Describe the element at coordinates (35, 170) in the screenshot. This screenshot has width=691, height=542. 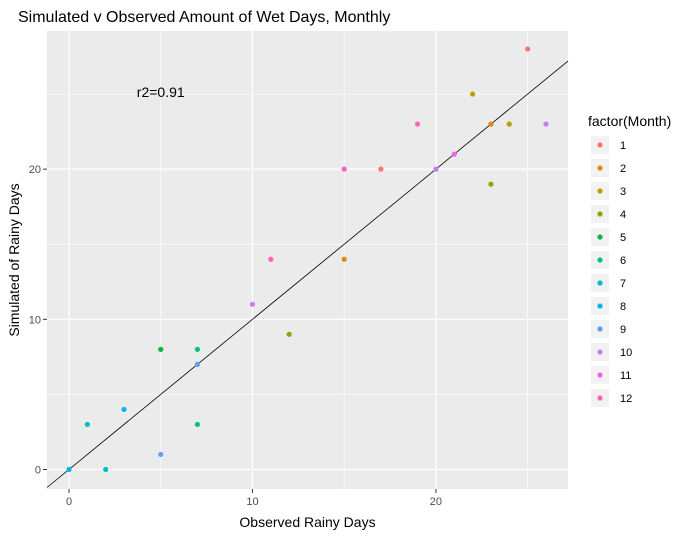
I see `y-tick-label: 20` at that location.